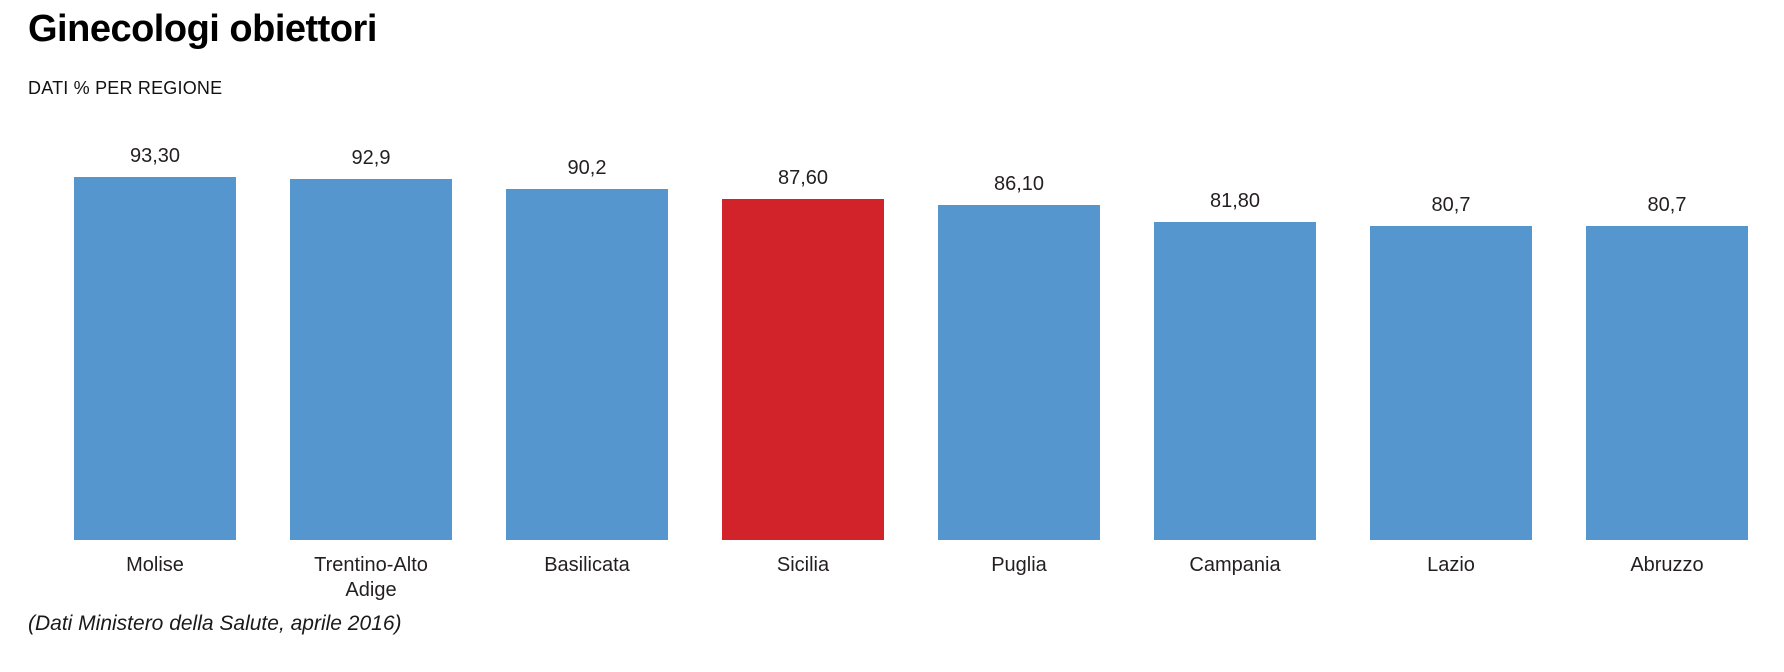 This screenshot has width=1784, height=672. Describe the element at coordinates (155, 565) in the screenshot. I see `category-label: Molise` at that location.